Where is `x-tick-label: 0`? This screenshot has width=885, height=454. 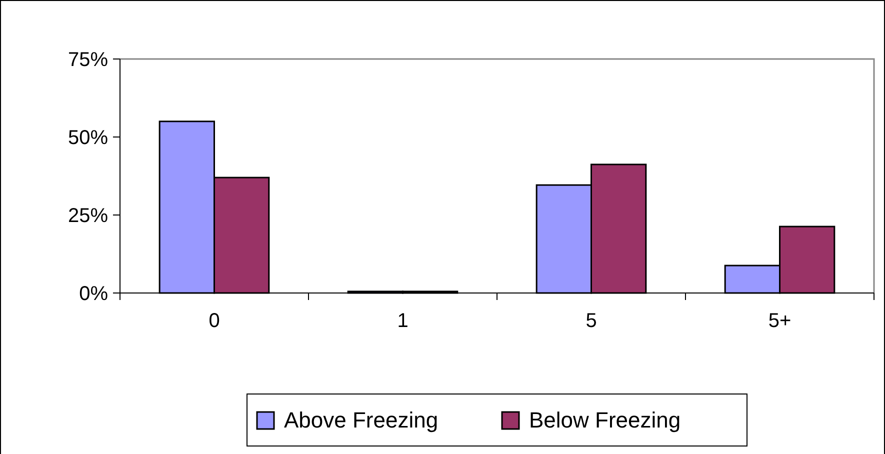 x-tick-label: 0 is located at coordinates (214, 321).